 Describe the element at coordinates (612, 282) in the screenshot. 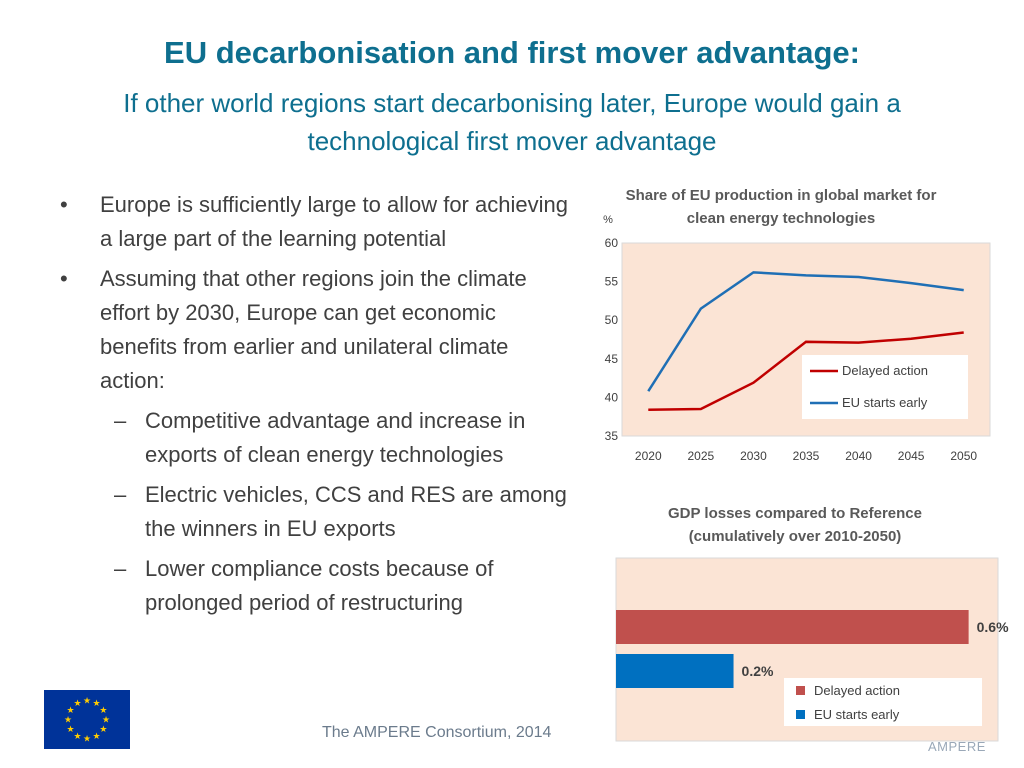

I see `y-tick-label: 55` at that location.